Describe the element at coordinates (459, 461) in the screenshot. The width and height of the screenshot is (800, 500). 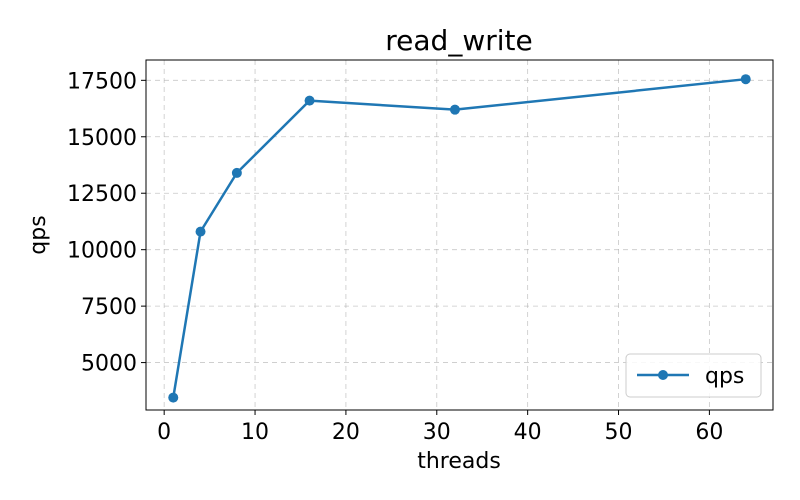
I see `x-axis-label: threads` at that location.